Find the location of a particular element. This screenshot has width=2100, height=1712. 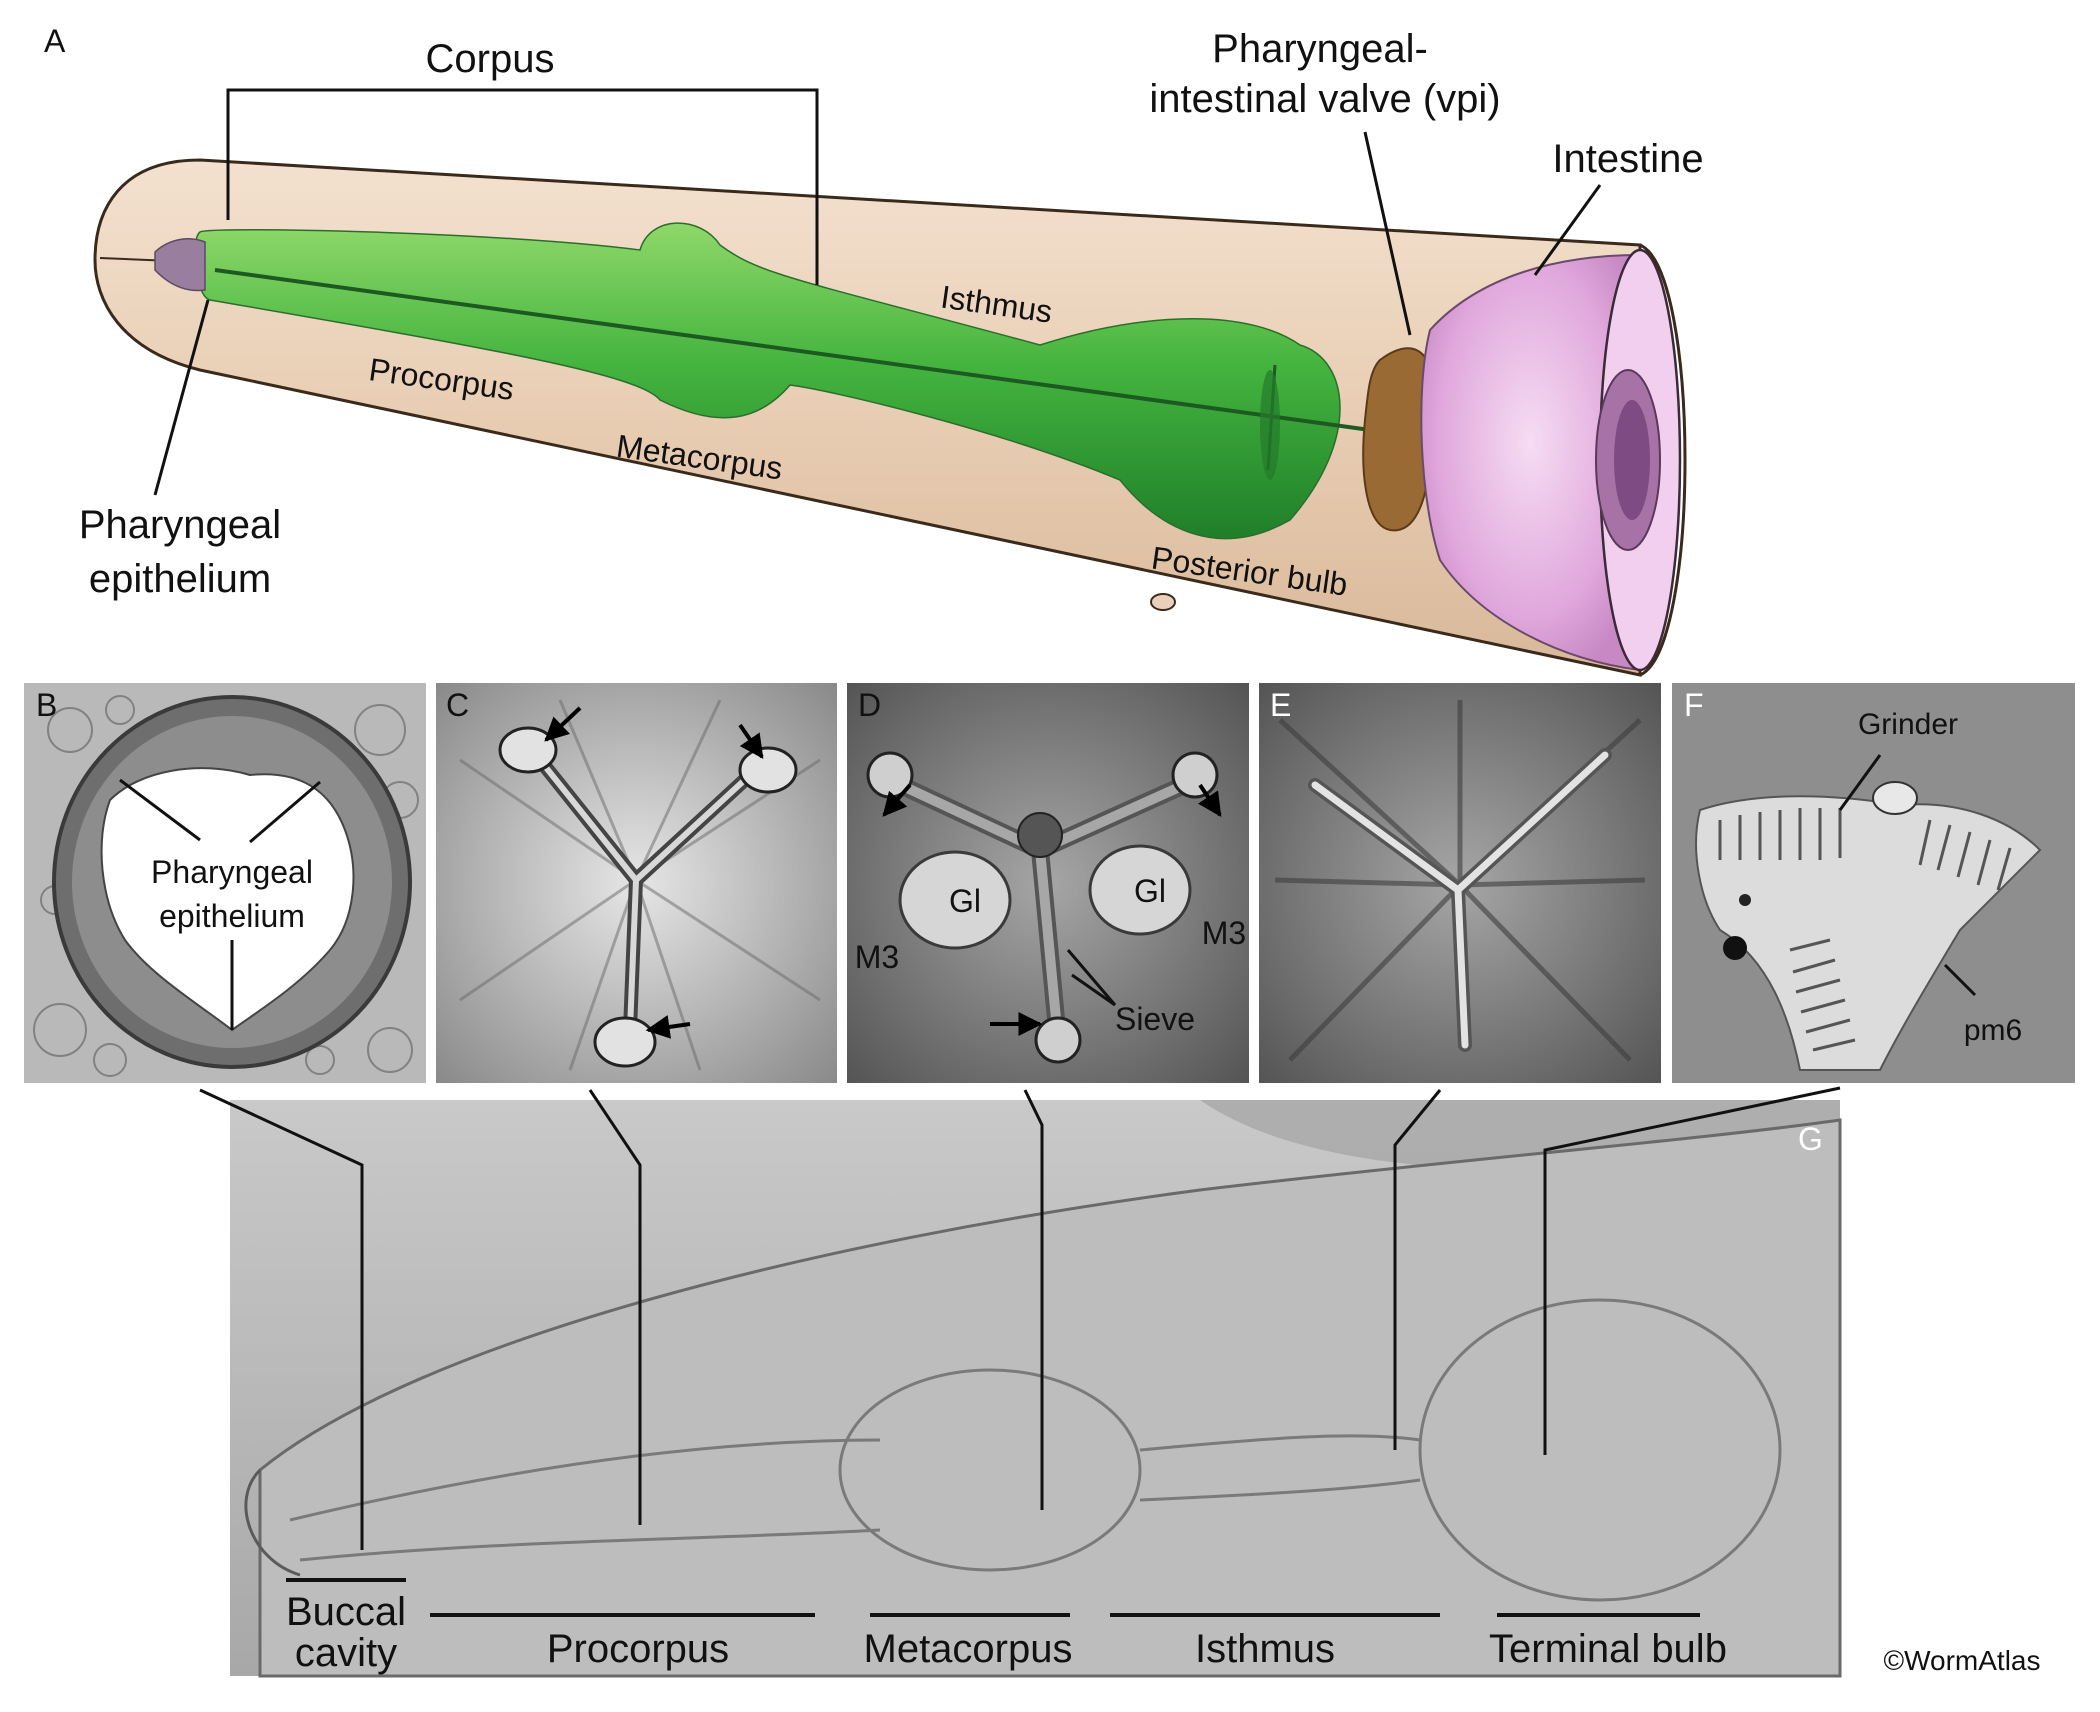

panel-g-metacorpus: Metacorpus is located at coordinates (968, 1649).